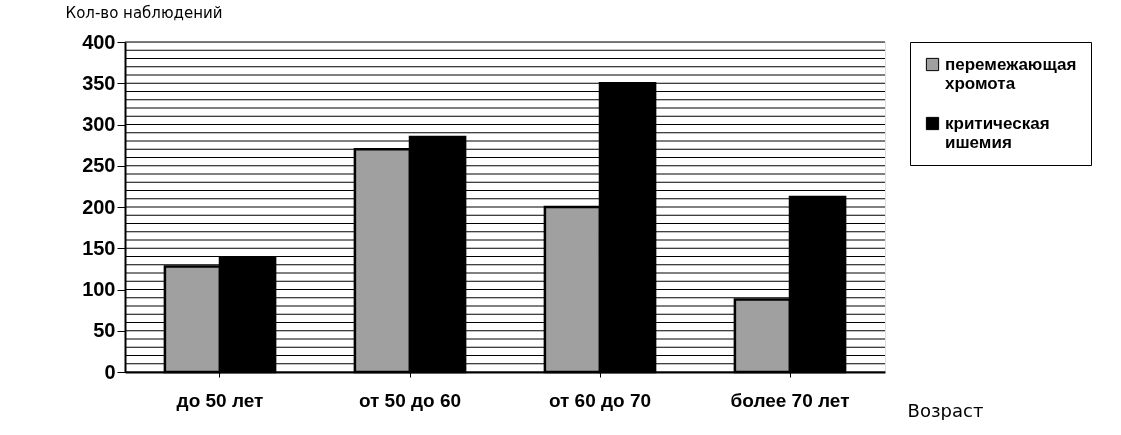 The height and width of the screenshot is (435, 1121). I want to click on y-tick-label: 50, so click(104, 330).